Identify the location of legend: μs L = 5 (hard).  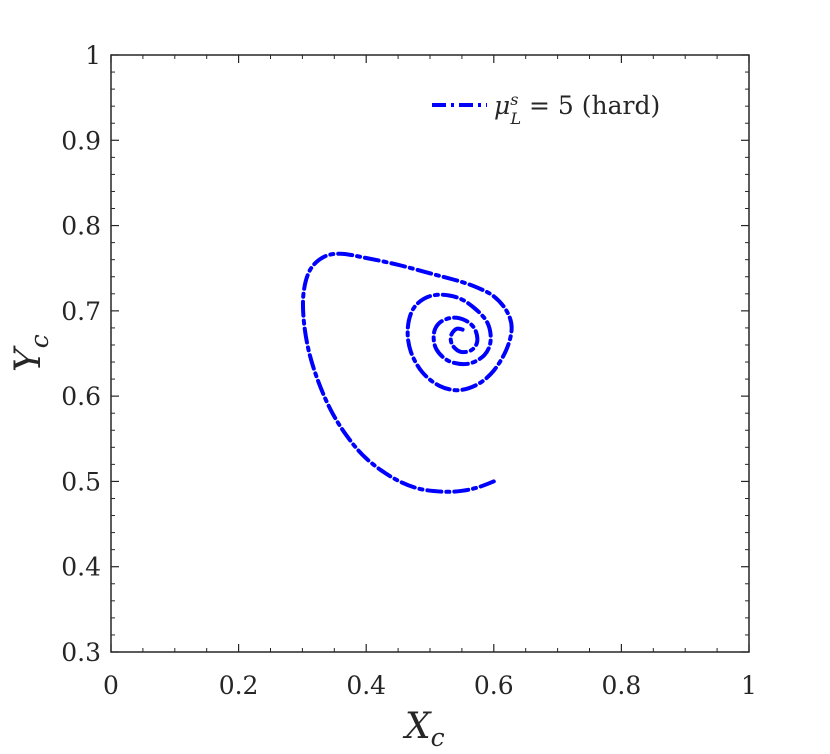
(575, 107).